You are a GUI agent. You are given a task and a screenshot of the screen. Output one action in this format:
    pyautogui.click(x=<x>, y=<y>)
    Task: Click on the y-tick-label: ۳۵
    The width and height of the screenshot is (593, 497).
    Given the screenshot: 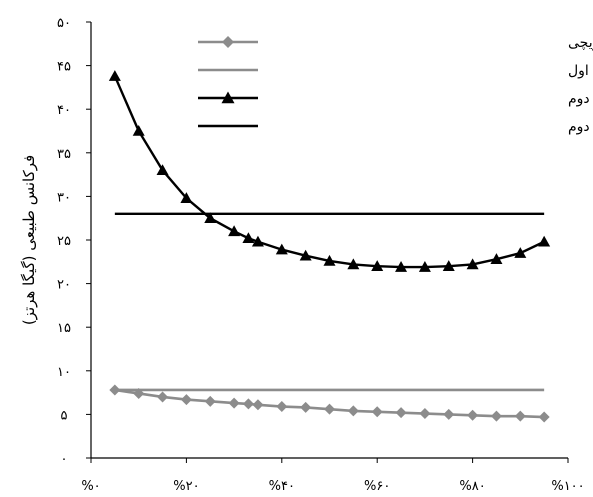 What is the action you would take?
    pyautogui.click(x=64, y=154)
    